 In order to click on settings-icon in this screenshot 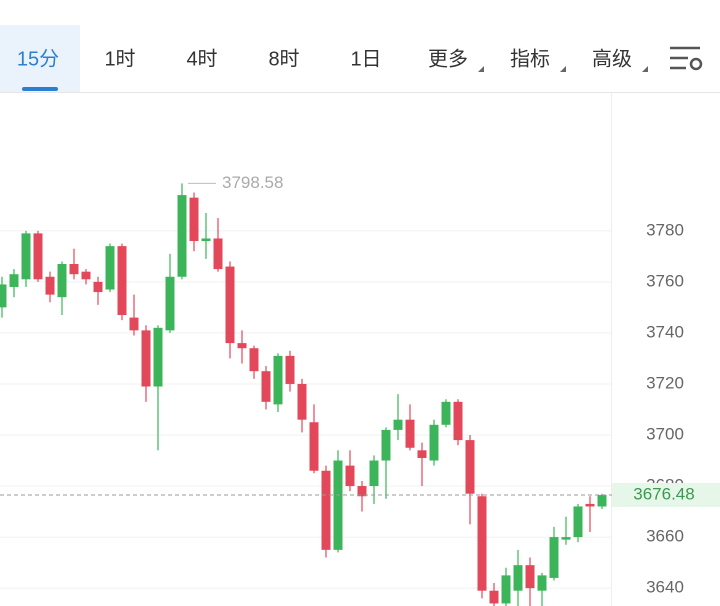, I will do `click(686, 58)`.